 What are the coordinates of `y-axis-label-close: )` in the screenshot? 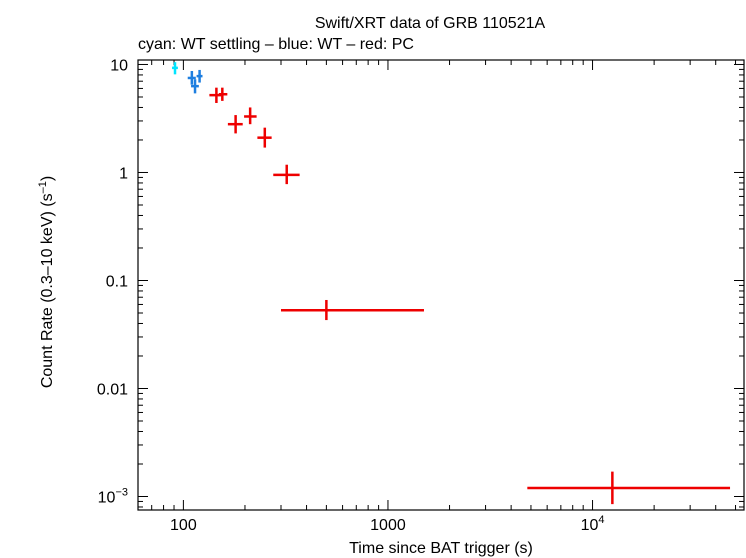 It's located at (47, 178).